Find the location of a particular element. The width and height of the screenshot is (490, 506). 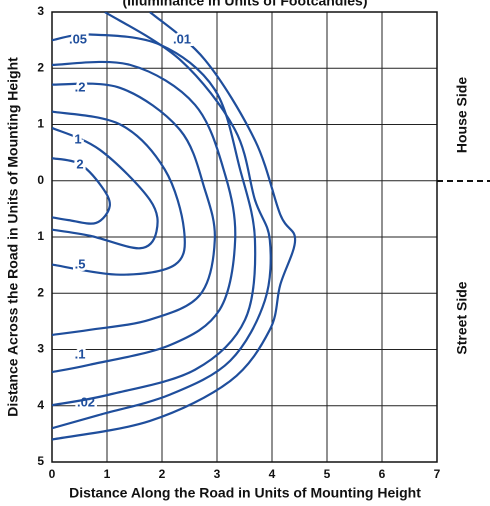

x-tick-label: 1 is located at coordinates (107, 474).